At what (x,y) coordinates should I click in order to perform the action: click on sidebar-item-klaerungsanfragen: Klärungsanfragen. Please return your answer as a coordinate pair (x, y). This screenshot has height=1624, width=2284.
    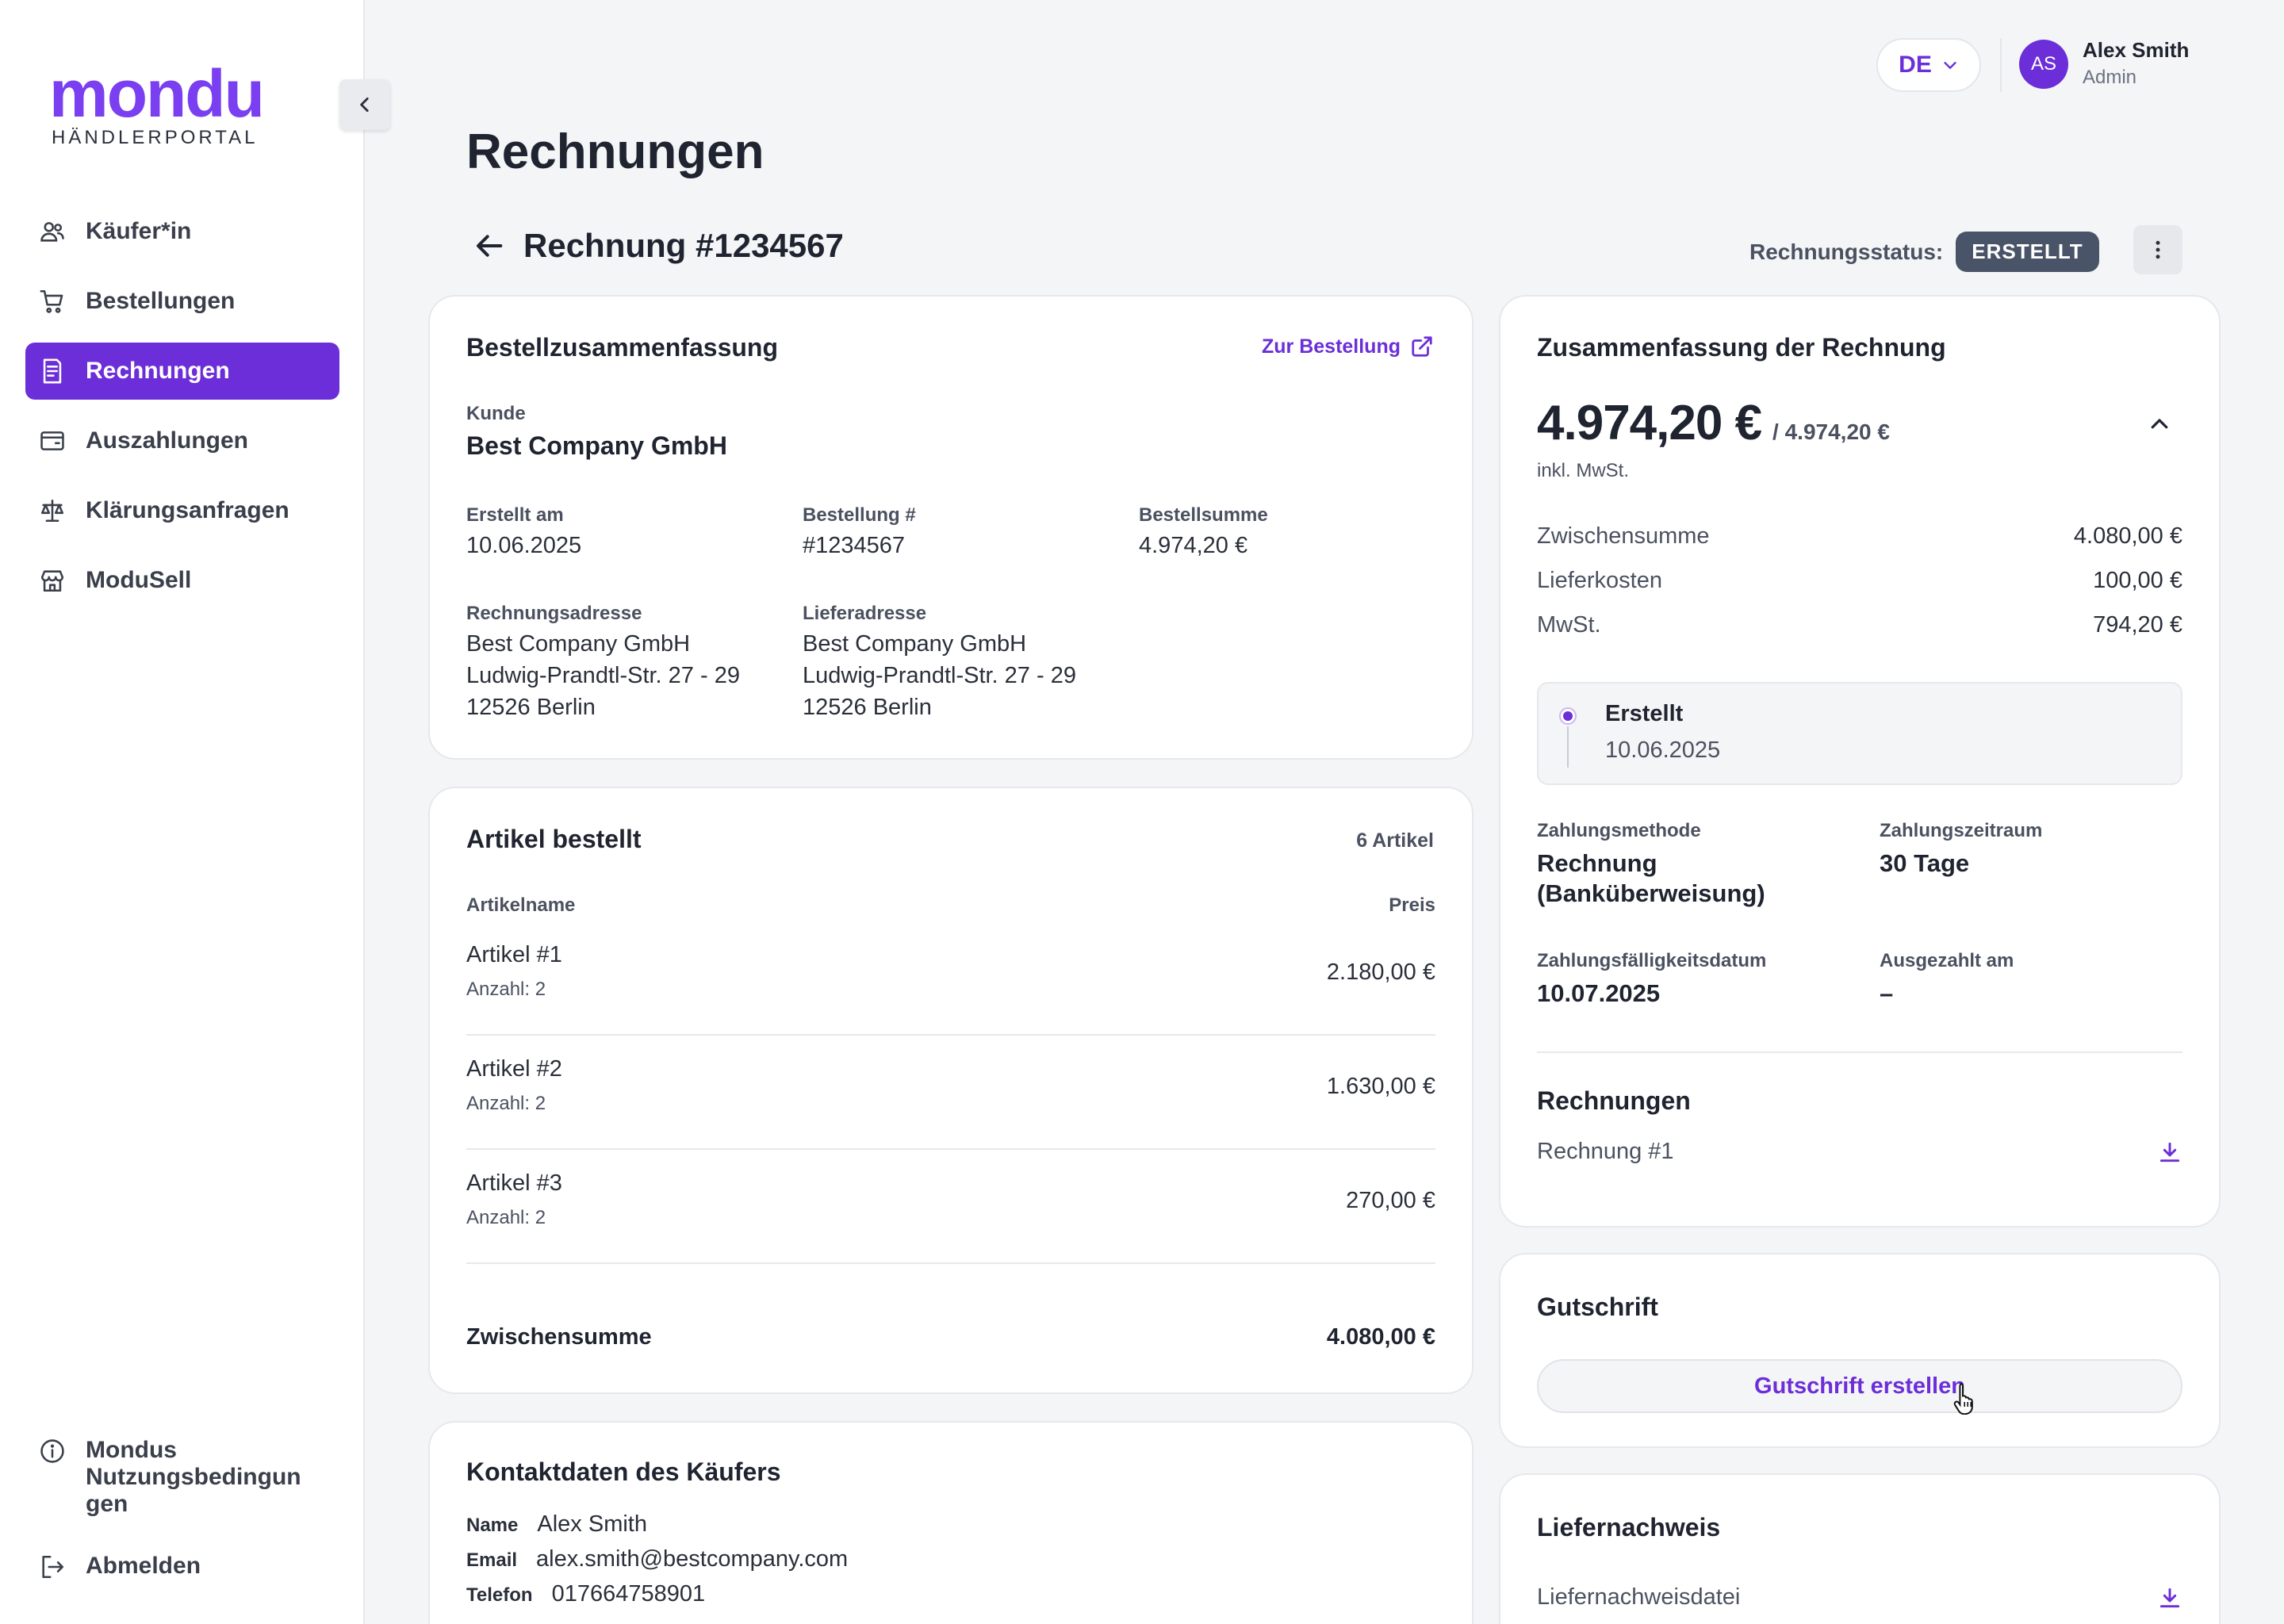
    Looking at the image, I should click on (182, 510).